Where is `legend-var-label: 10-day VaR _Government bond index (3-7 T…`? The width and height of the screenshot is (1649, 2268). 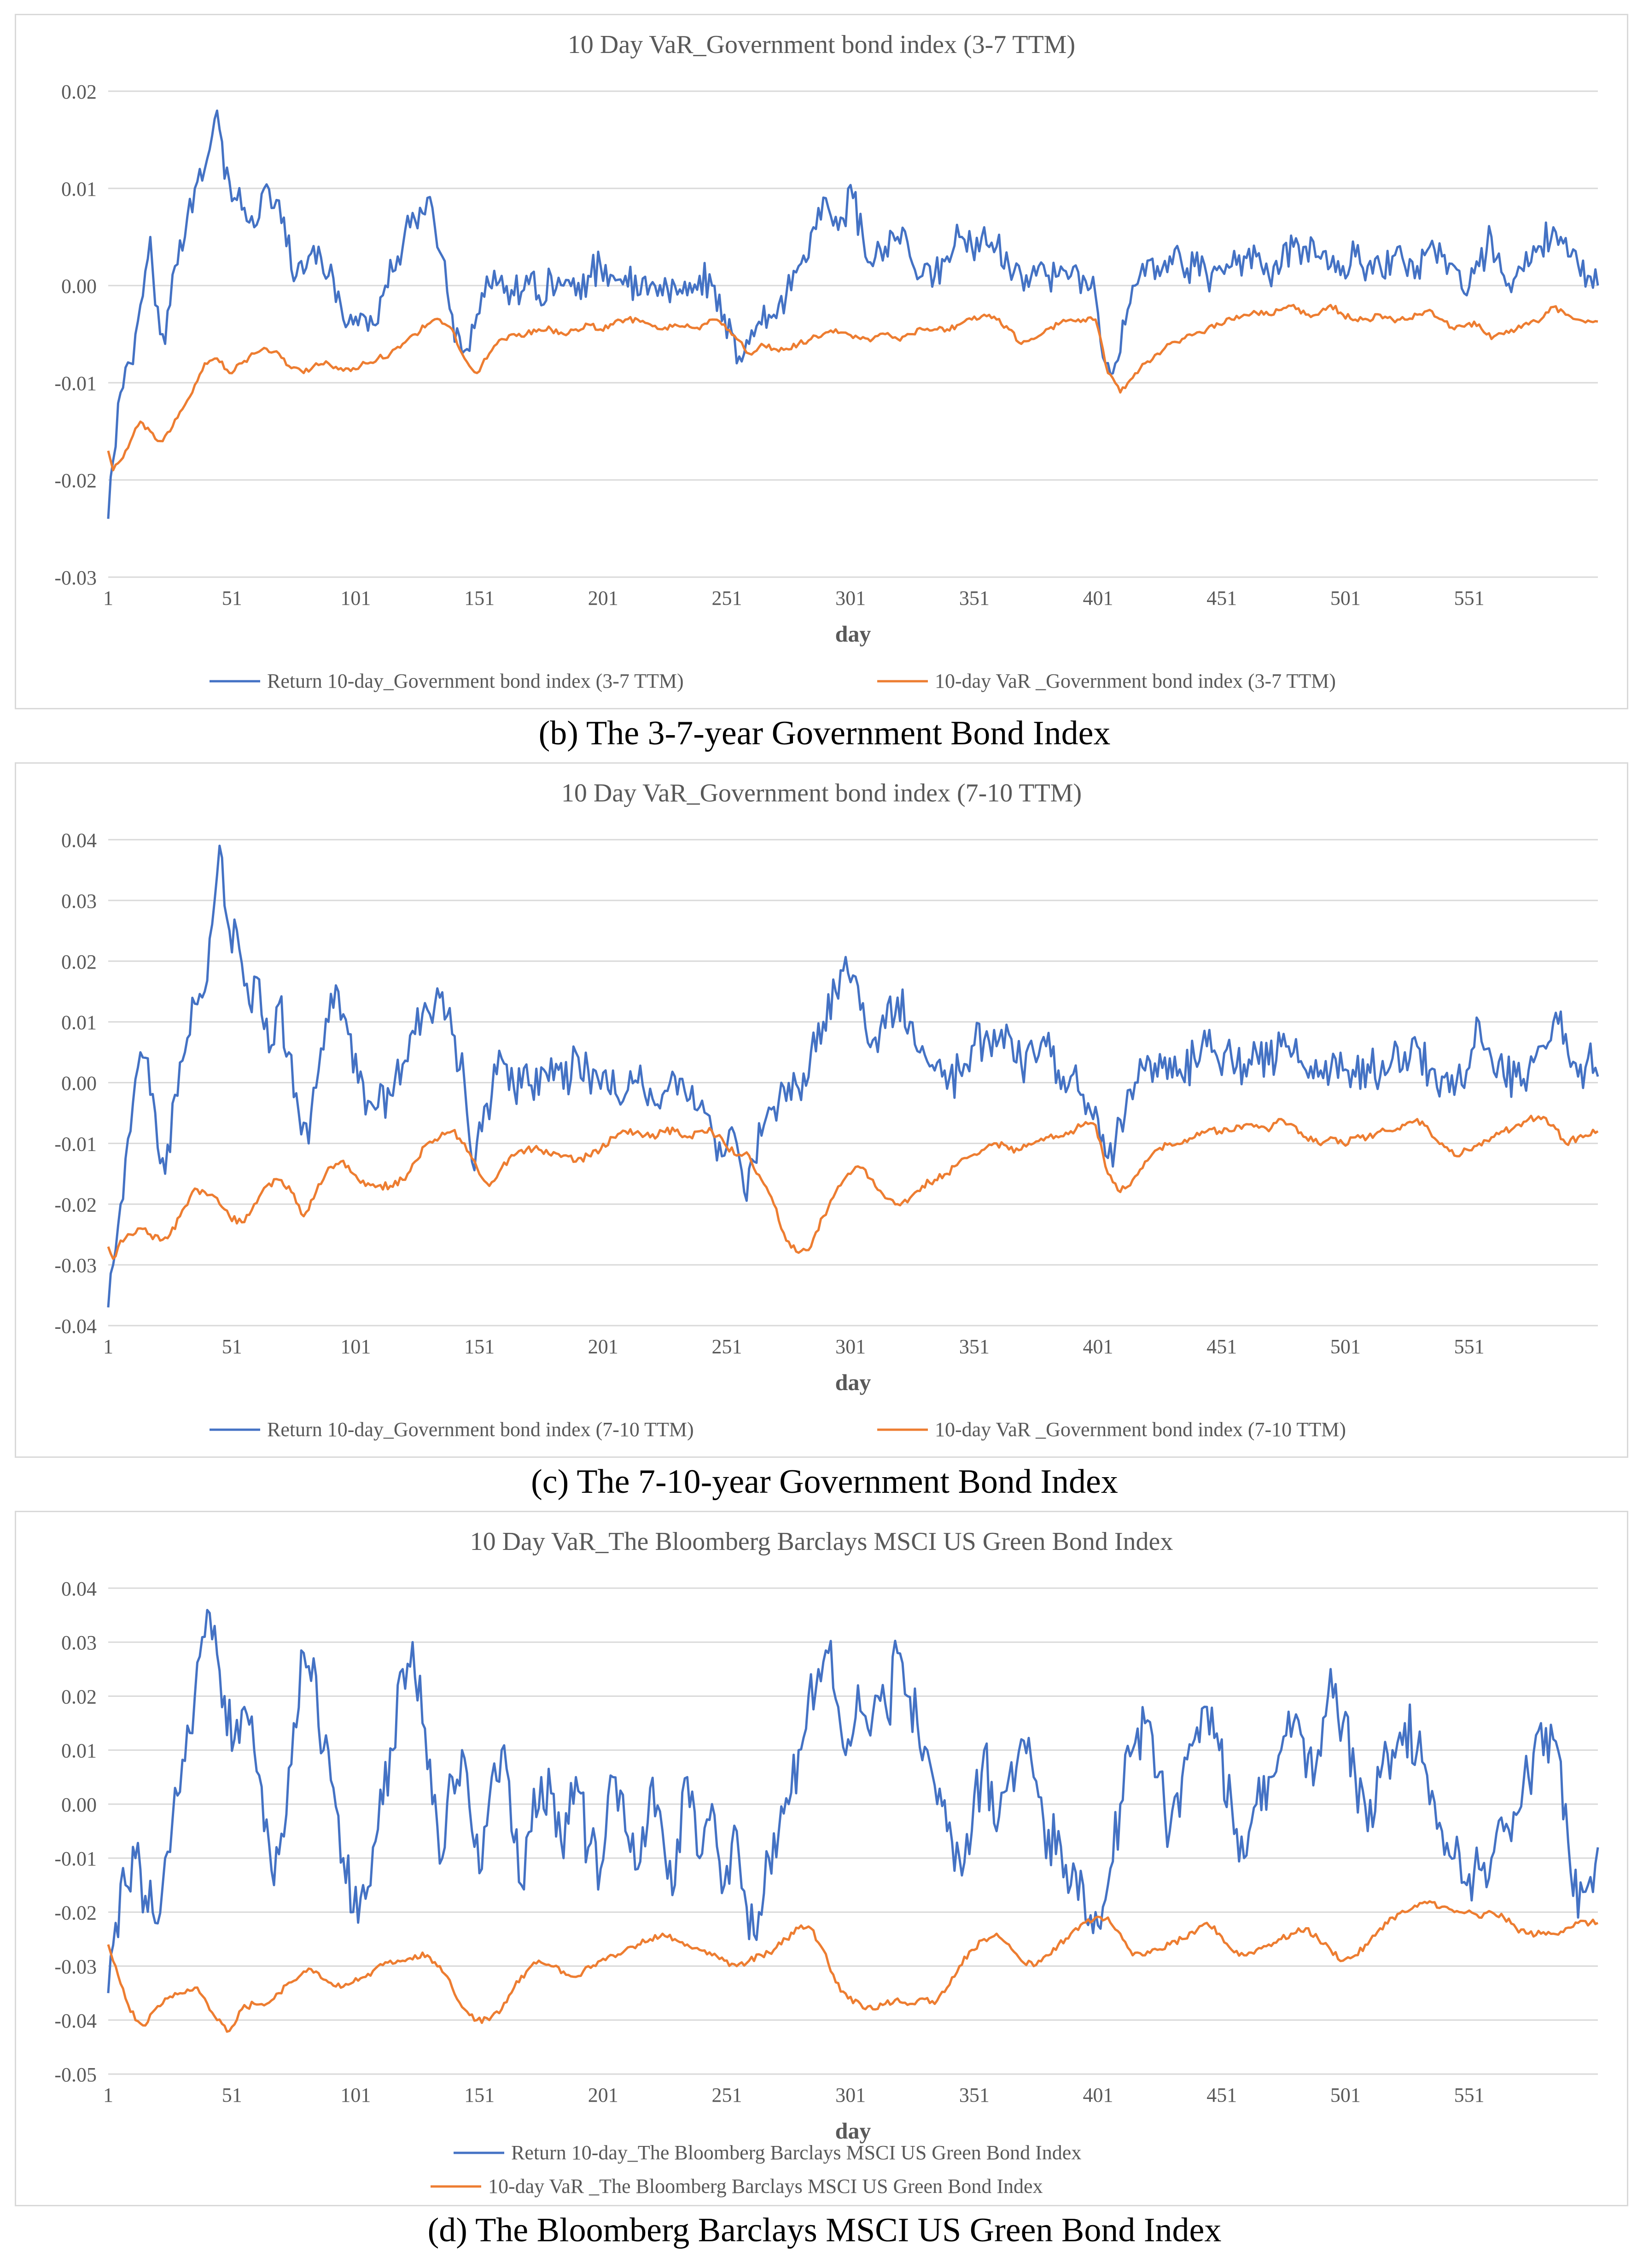 legend-var-label: 10-day VaR _Government bond index (3-7 T… is located at coordinates (1135, 681).